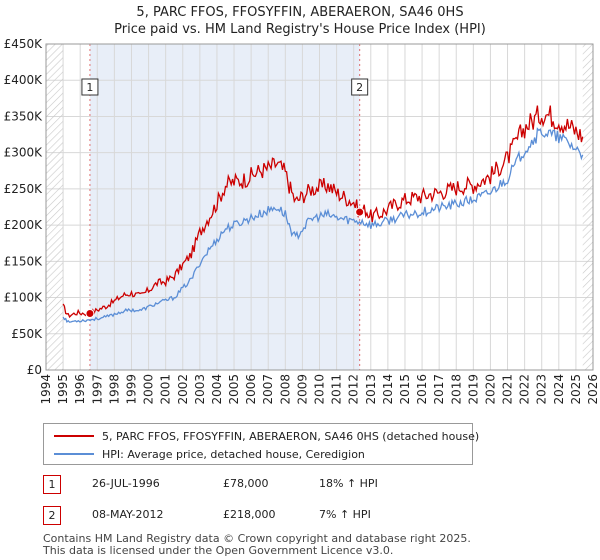  I want to click on hatch-region-start, so click(55, 207).